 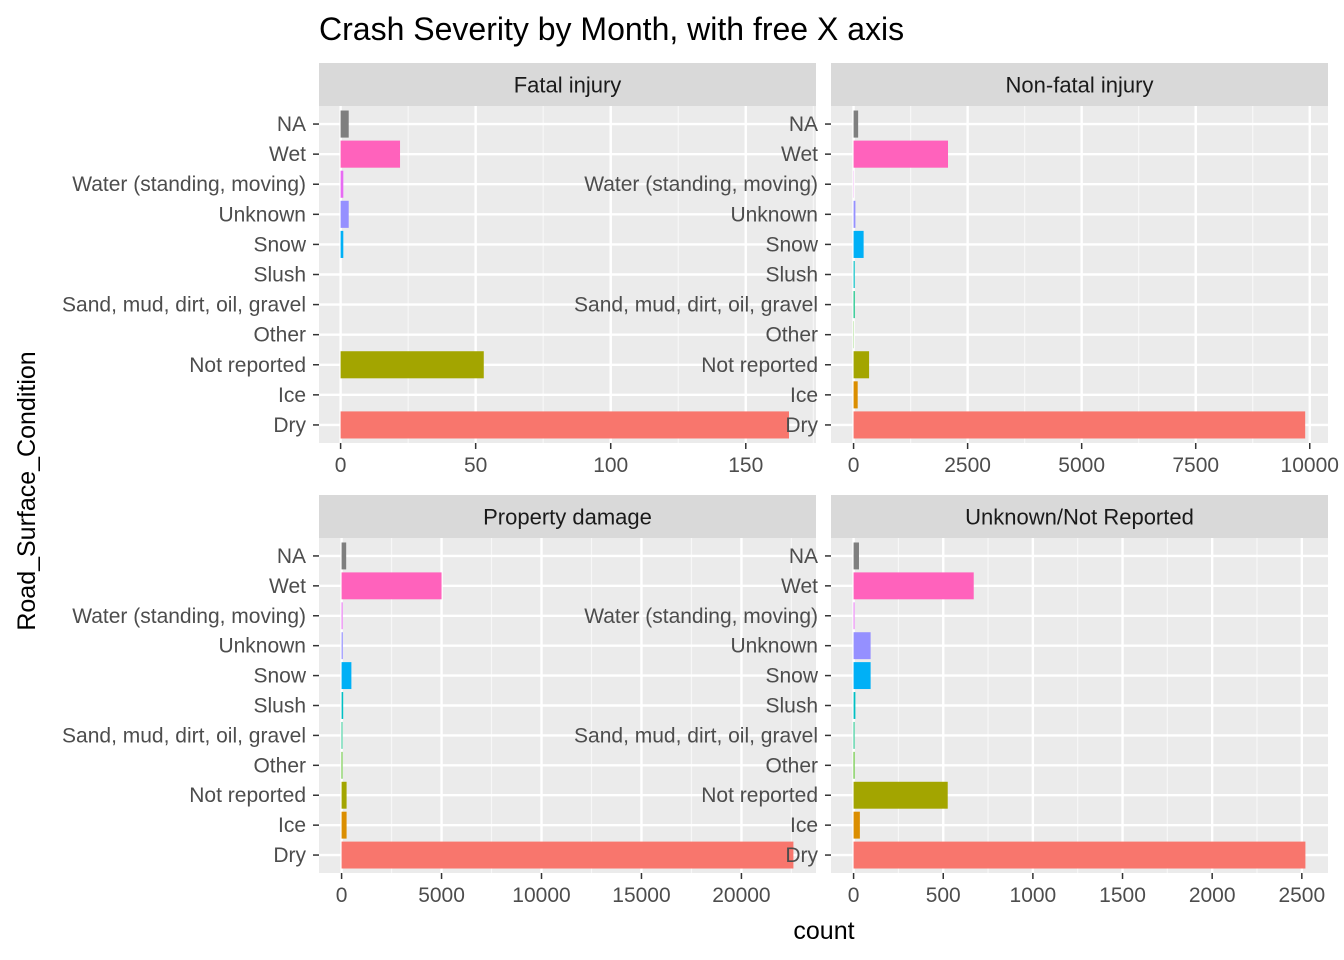 What do you see at coordinates (801, 425) in the screenshot?
I see `category-label: Dry` at bounding box center [801, 425].